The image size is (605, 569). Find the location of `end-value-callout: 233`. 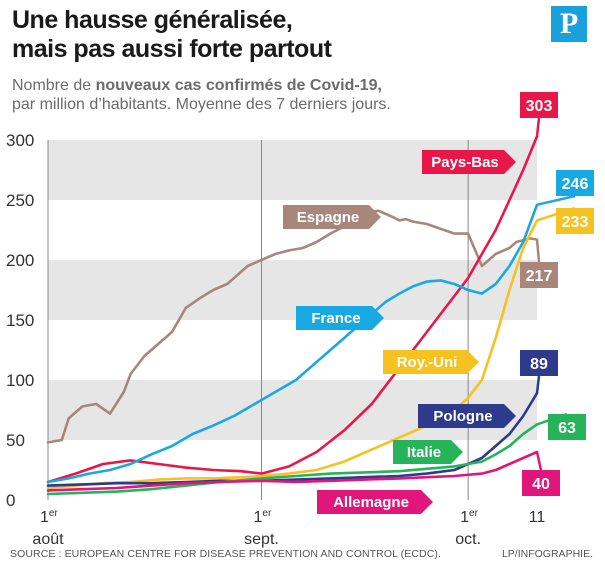

end-value-callout: 233 is located at coordinates (565, 220).